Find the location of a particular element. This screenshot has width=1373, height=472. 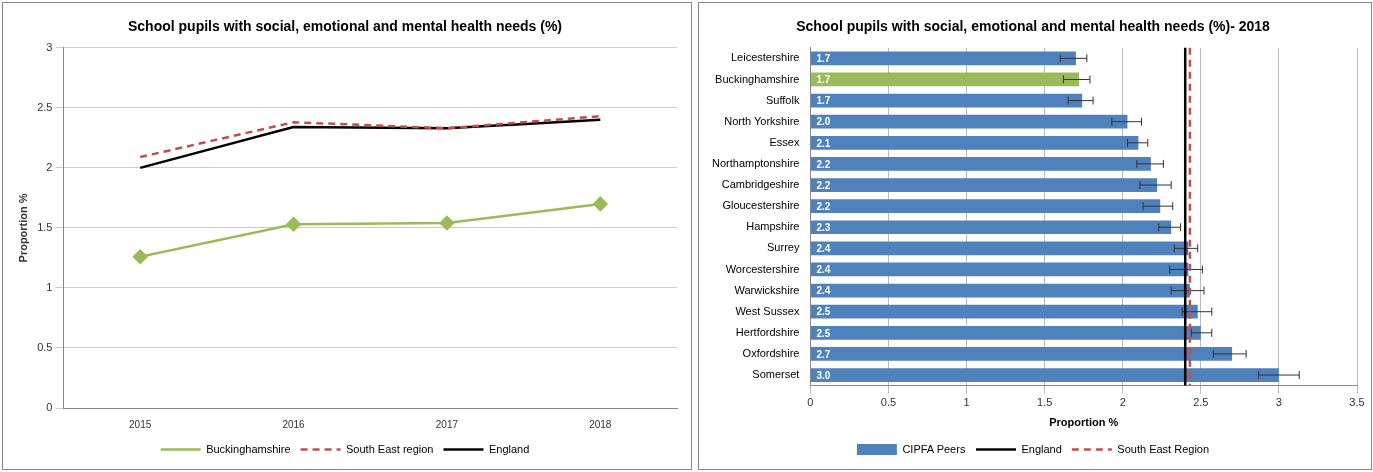

x-tick-label: 2017 is located at coordinates (447, 424).